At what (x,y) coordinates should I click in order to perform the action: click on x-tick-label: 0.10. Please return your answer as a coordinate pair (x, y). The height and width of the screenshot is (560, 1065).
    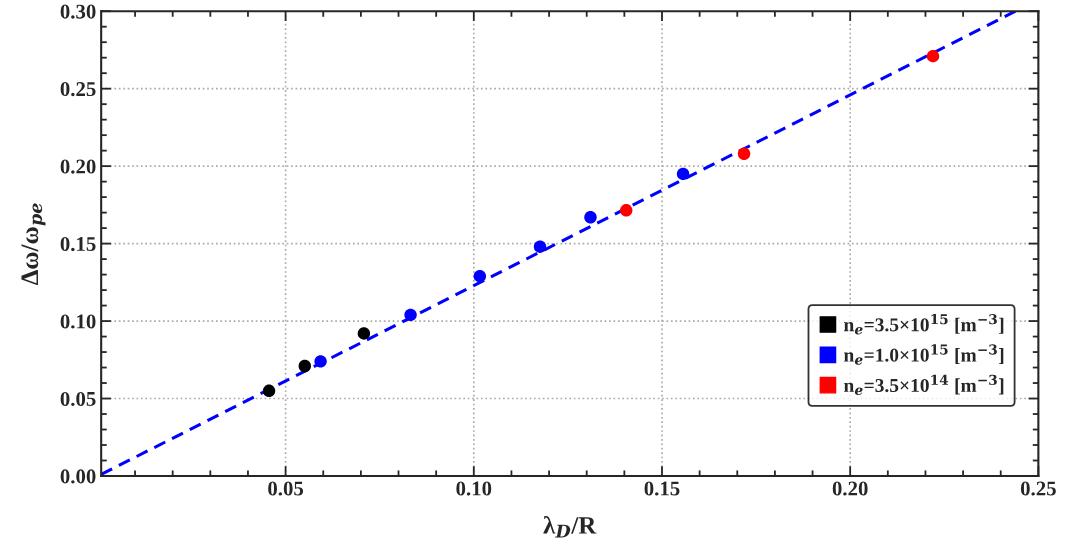
    Looking at the image, I should click on (474, 488).